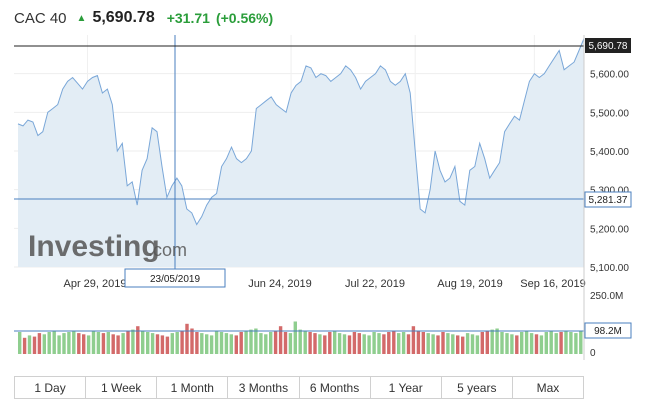  Describe the element at coordinates (609, 113) in the screenshot. I see `y-tick-label: 5,500.00` at that location.